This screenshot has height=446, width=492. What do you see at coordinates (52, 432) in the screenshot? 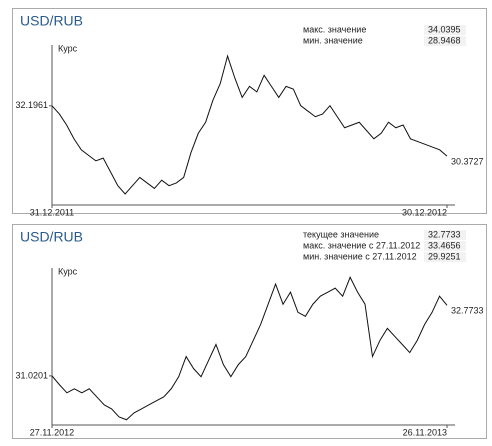
I see `x-tick-label: 27.11.2012` at bounding box center [52, 432].